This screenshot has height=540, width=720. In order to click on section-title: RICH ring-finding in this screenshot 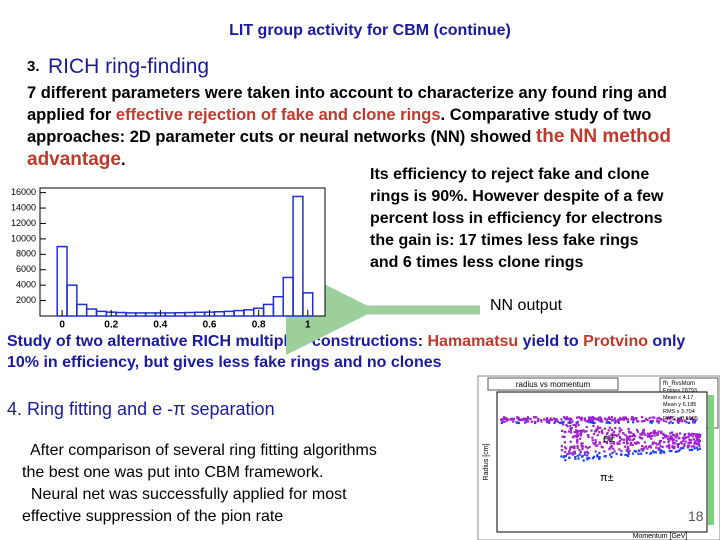, I will do `click(129, 66)`.